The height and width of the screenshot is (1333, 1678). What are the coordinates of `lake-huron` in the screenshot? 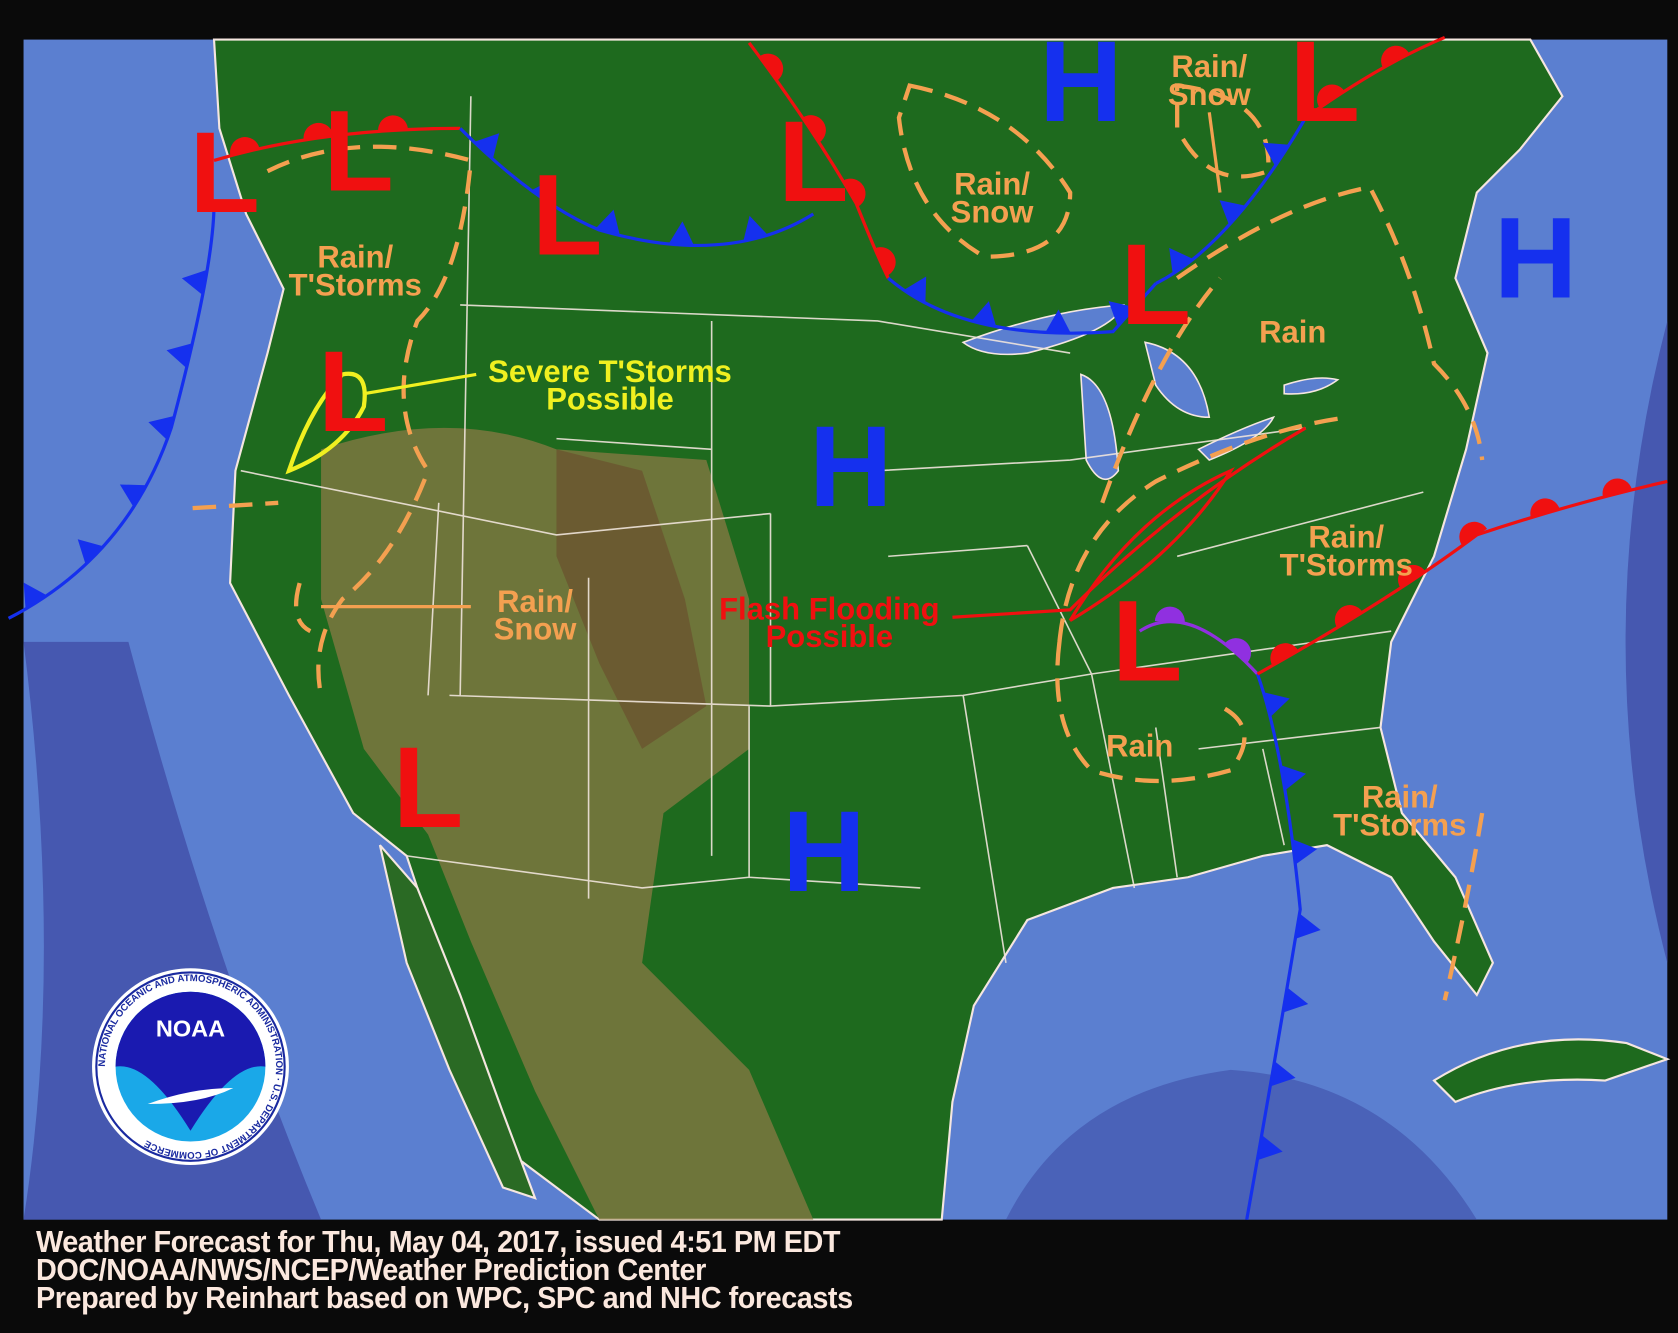 It's located at (1177, 380).